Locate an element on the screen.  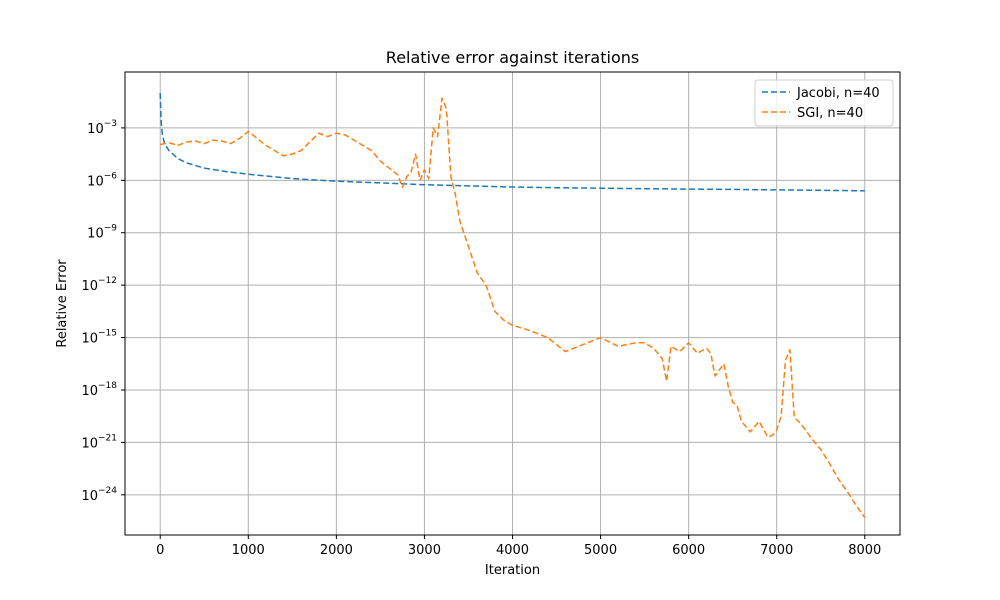
x-tick-label: 3000 is located at coordinates (424, 550).